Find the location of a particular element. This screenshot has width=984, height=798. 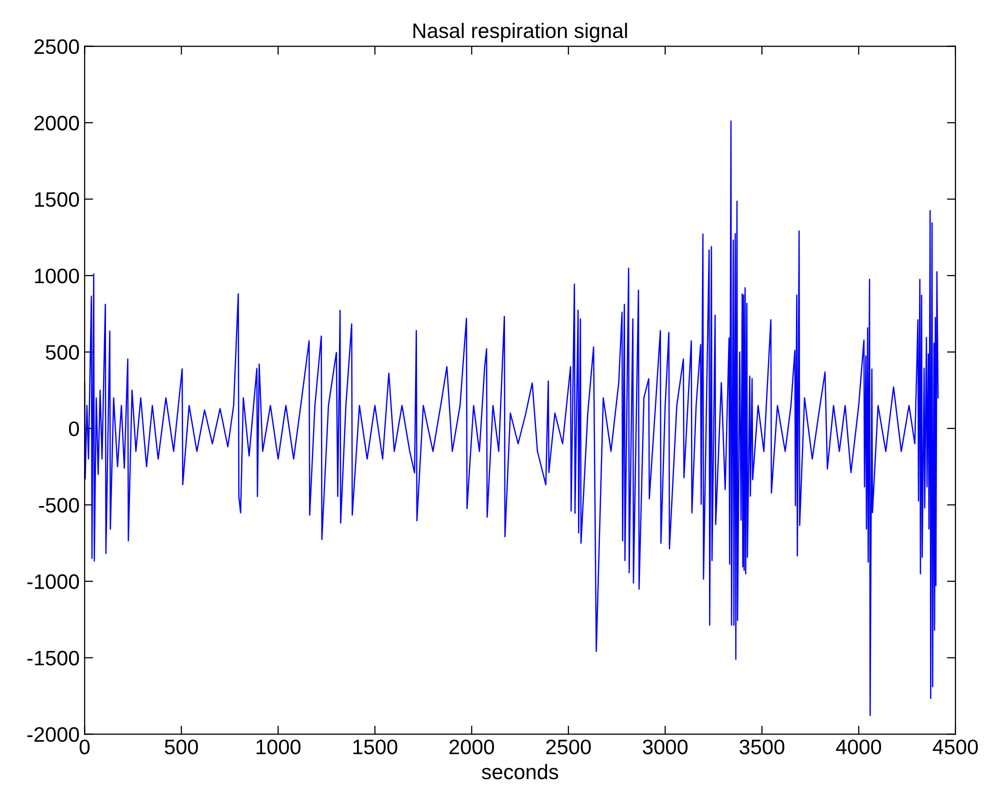

y-tick-label: -500 is located at coordinates (58, 505).